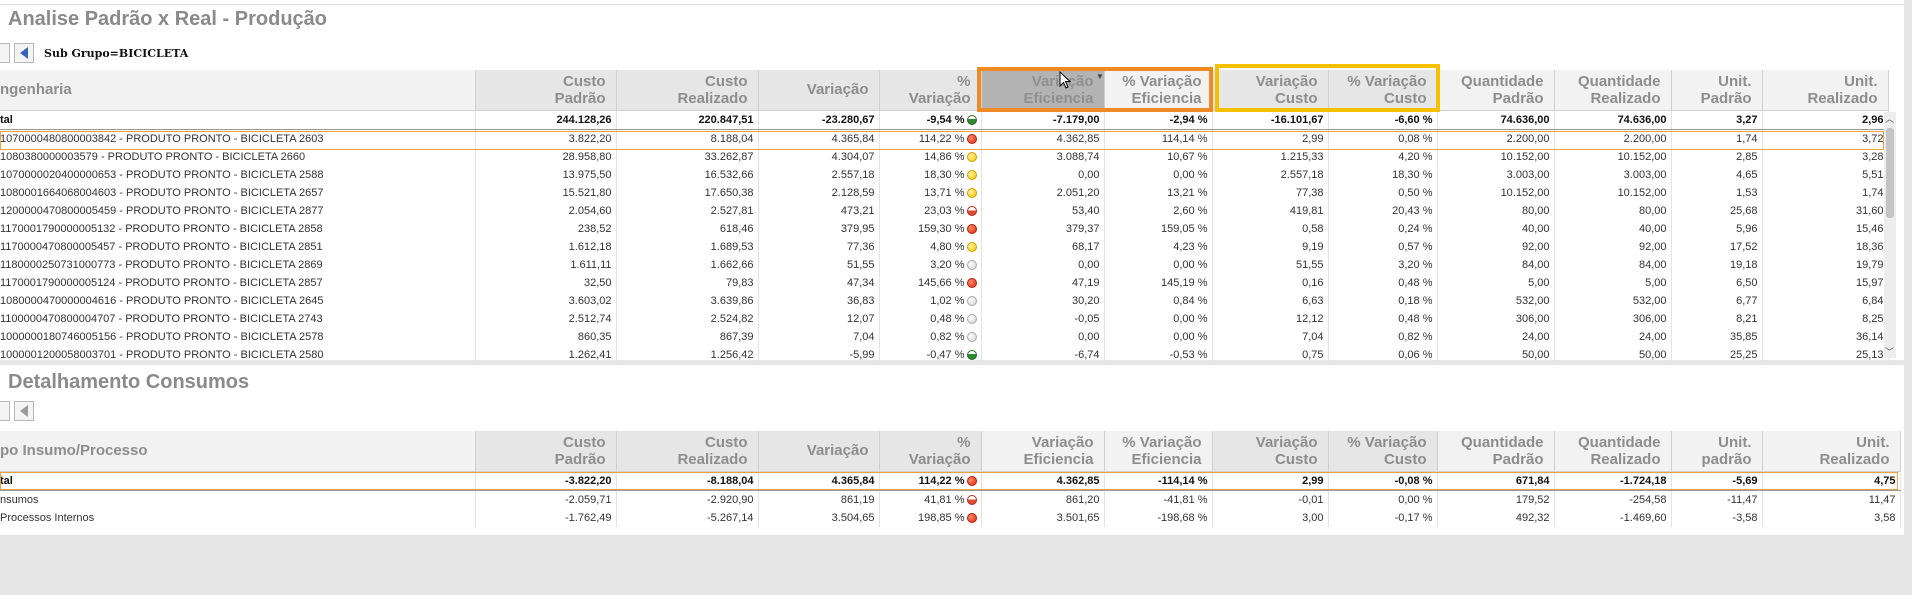 Image resolution: width=1912 pixels, height=595 pixels. Describe the element at coordinates (1825, 336) in the screenshot. I see `cell-value: 36,14` at that location.